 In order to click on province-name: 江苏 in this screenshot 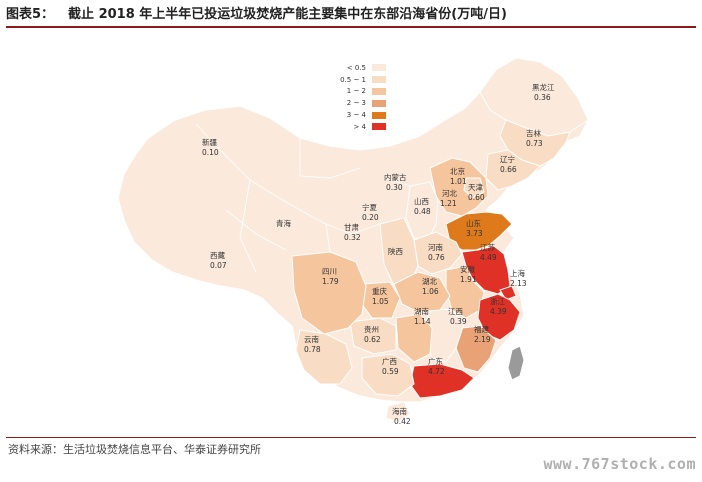, I will do `click(487, 247)`.